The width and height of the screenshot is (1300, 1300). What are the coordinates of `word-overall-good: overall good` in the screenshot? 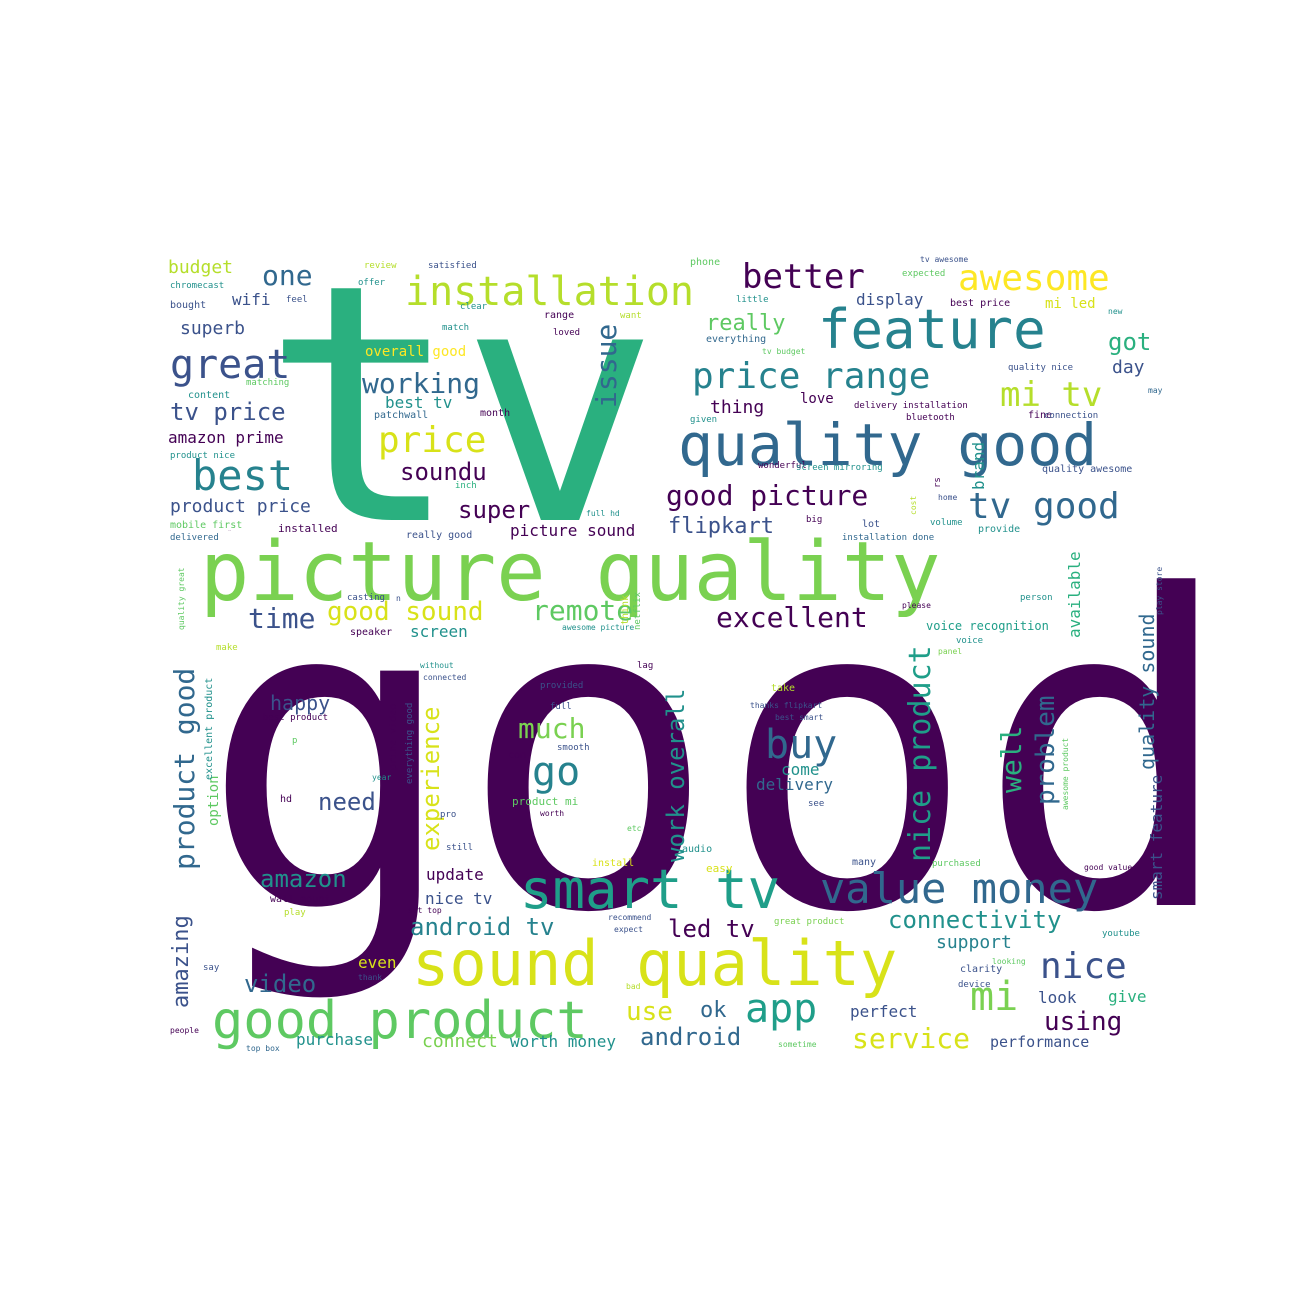 It's located at (415, 352).